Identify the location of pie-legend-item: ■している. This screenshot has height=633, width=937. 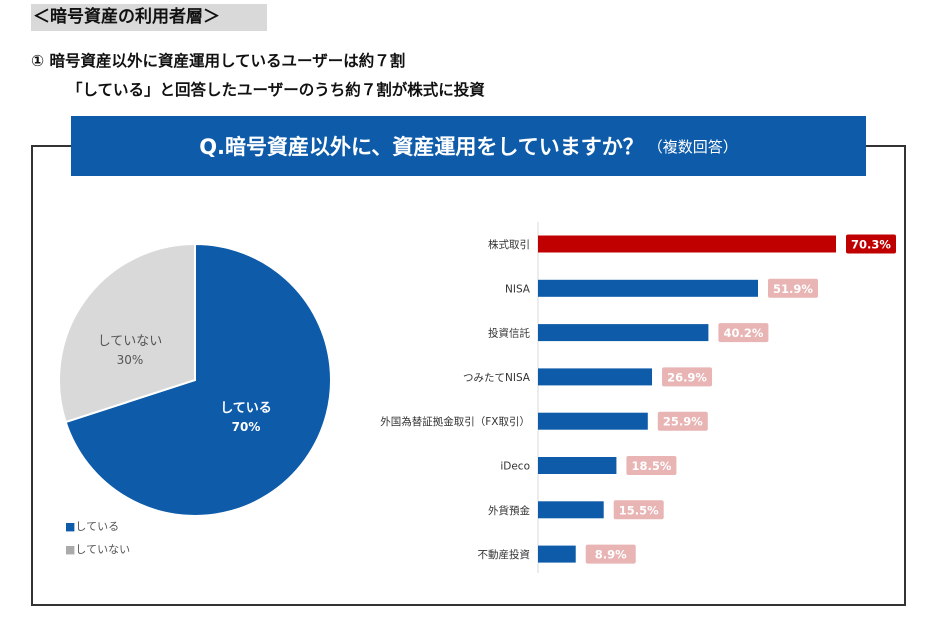
(92, 526).